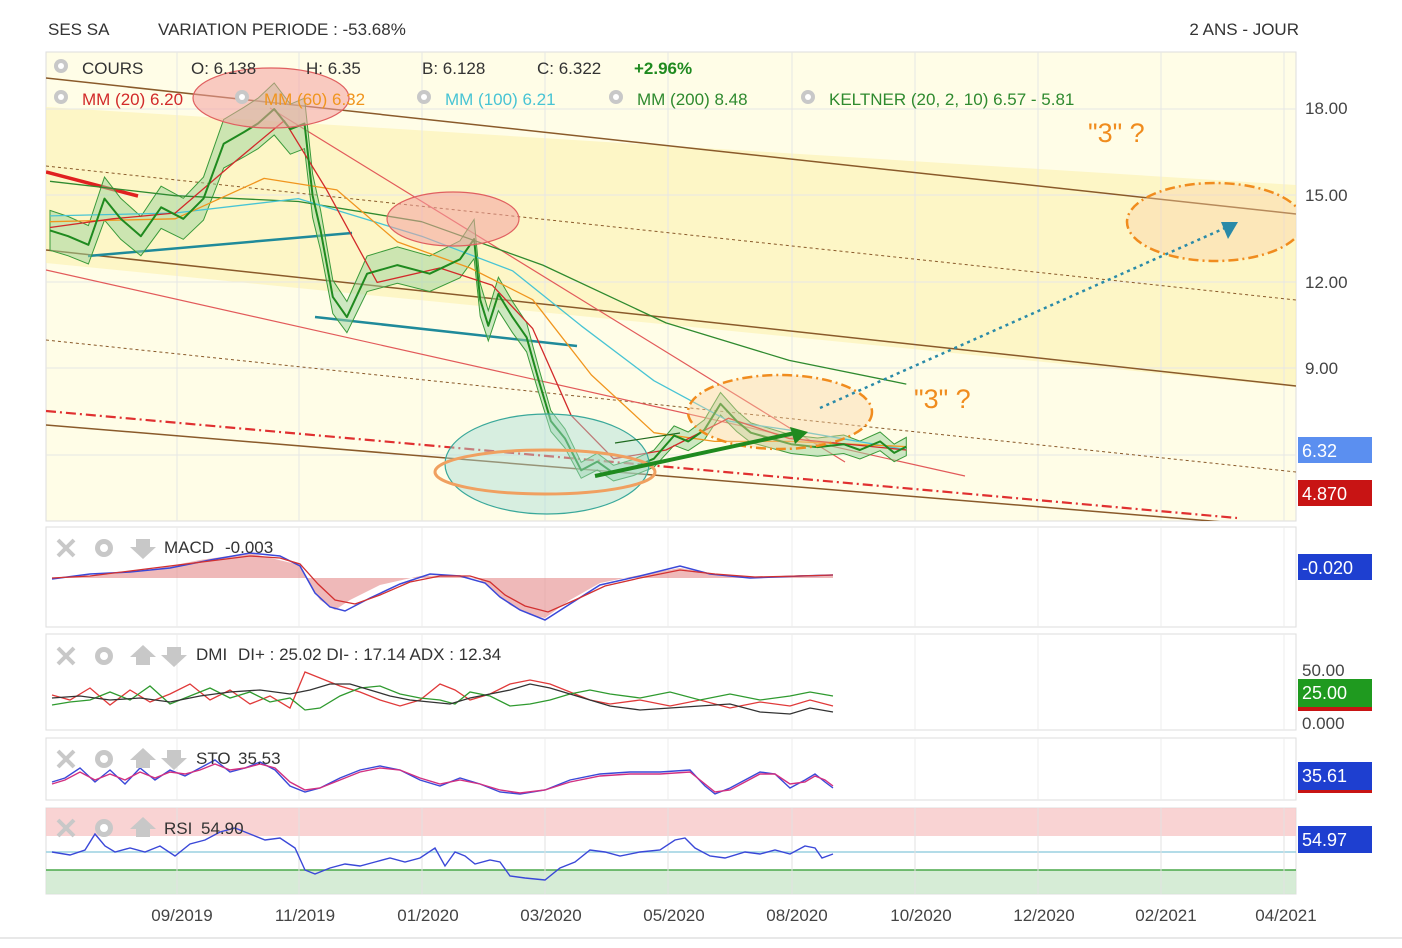 This screenshot has width=1402, height=948. I want to click on sto-close-icon, so click(66, 759).